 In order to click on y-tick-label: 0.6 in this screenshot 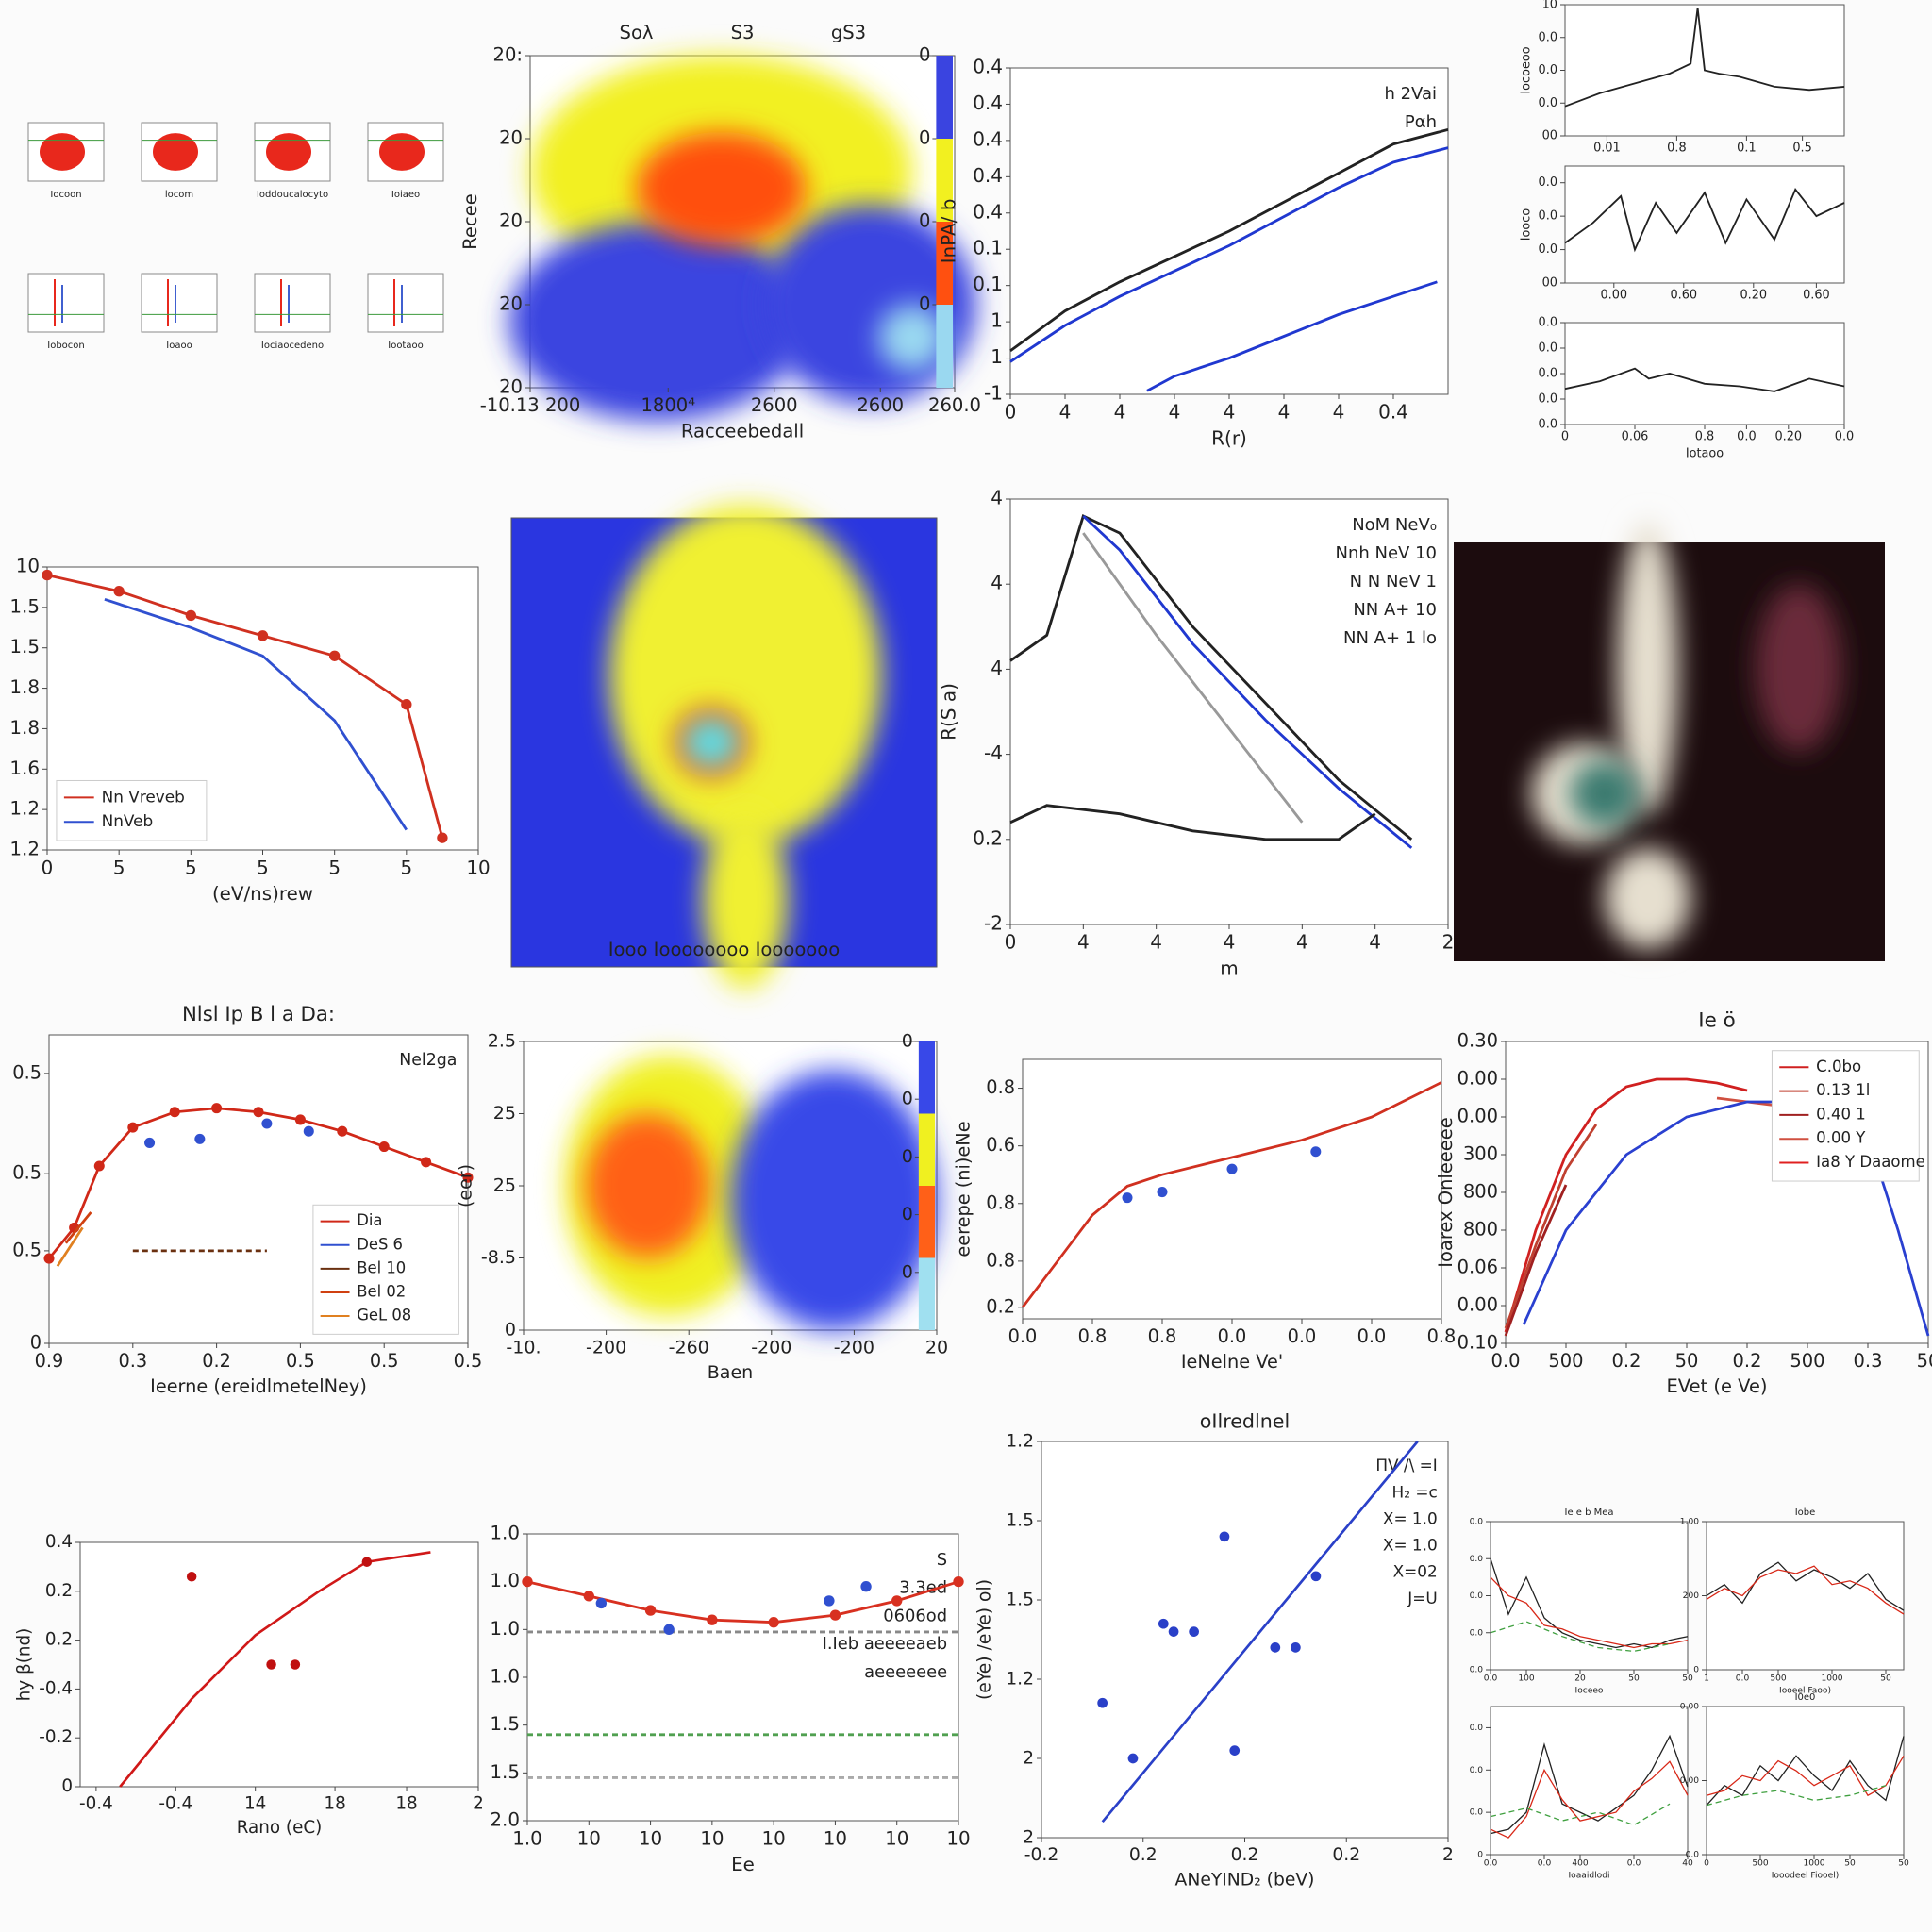, I will do `click(1001, 1145)`.